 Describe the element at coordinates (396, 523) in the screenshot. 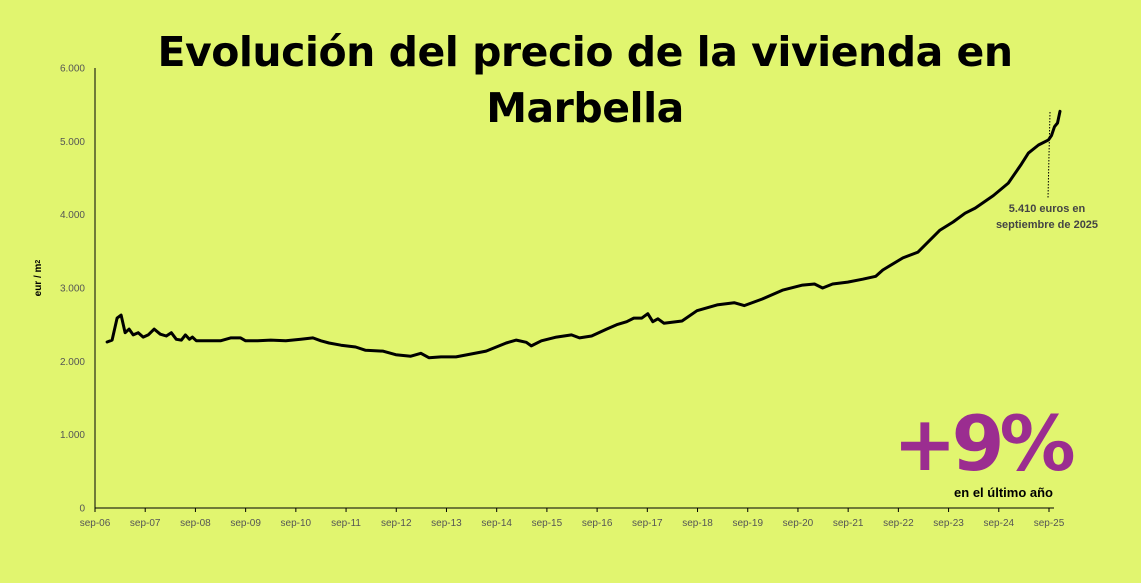

I see `x-tick-label: sep-12` at that location.